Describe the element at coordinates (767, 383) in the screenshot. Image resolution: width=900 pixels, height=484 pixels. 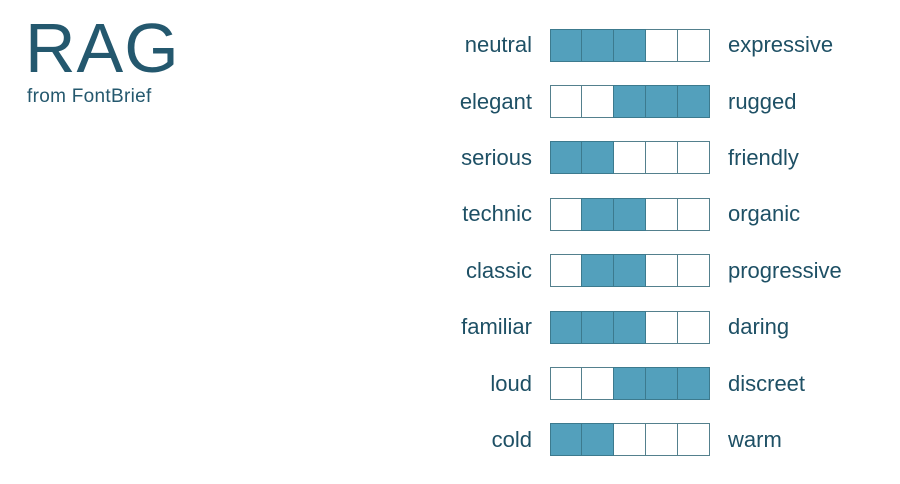
I see `scale-right-label: discreet` at that location.